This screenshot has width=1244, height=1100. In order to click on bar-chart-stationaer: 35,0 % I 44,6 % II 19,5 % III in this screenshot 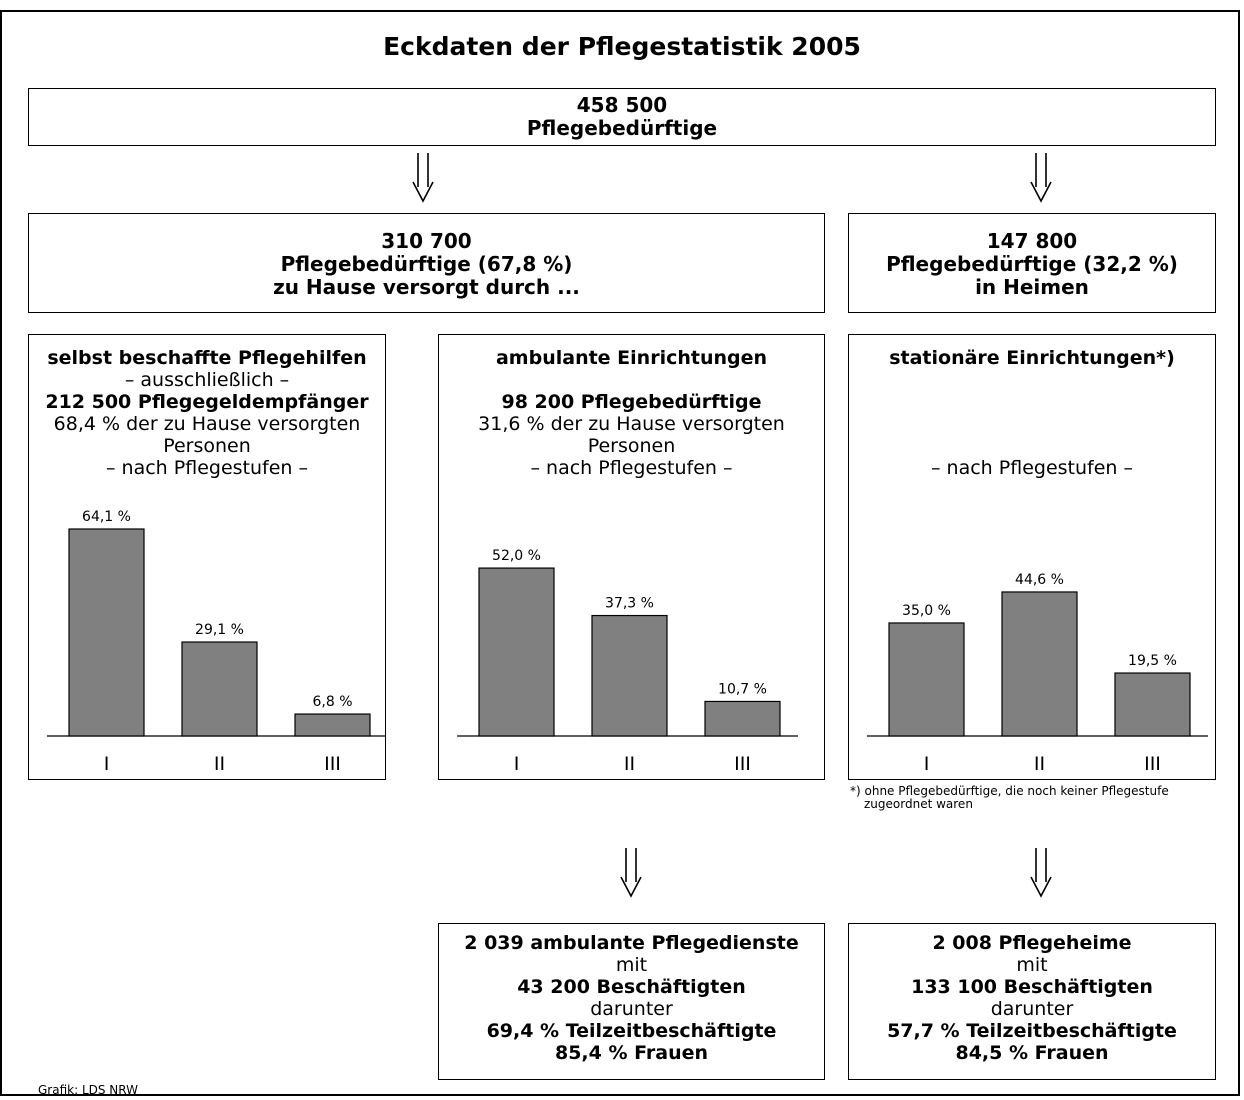, I will do `click(1037, 673)`.